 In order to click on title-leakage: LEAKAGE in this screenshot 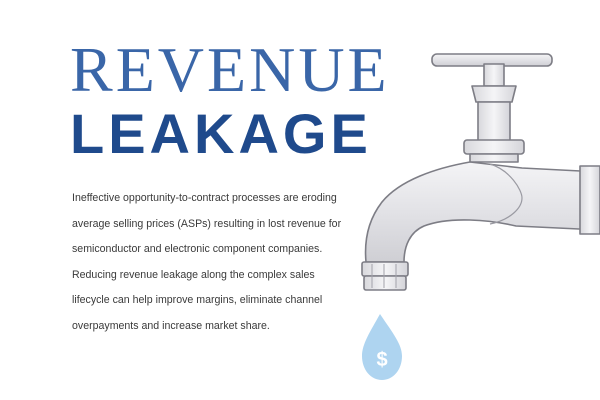, I will do `click(221, 133)`.